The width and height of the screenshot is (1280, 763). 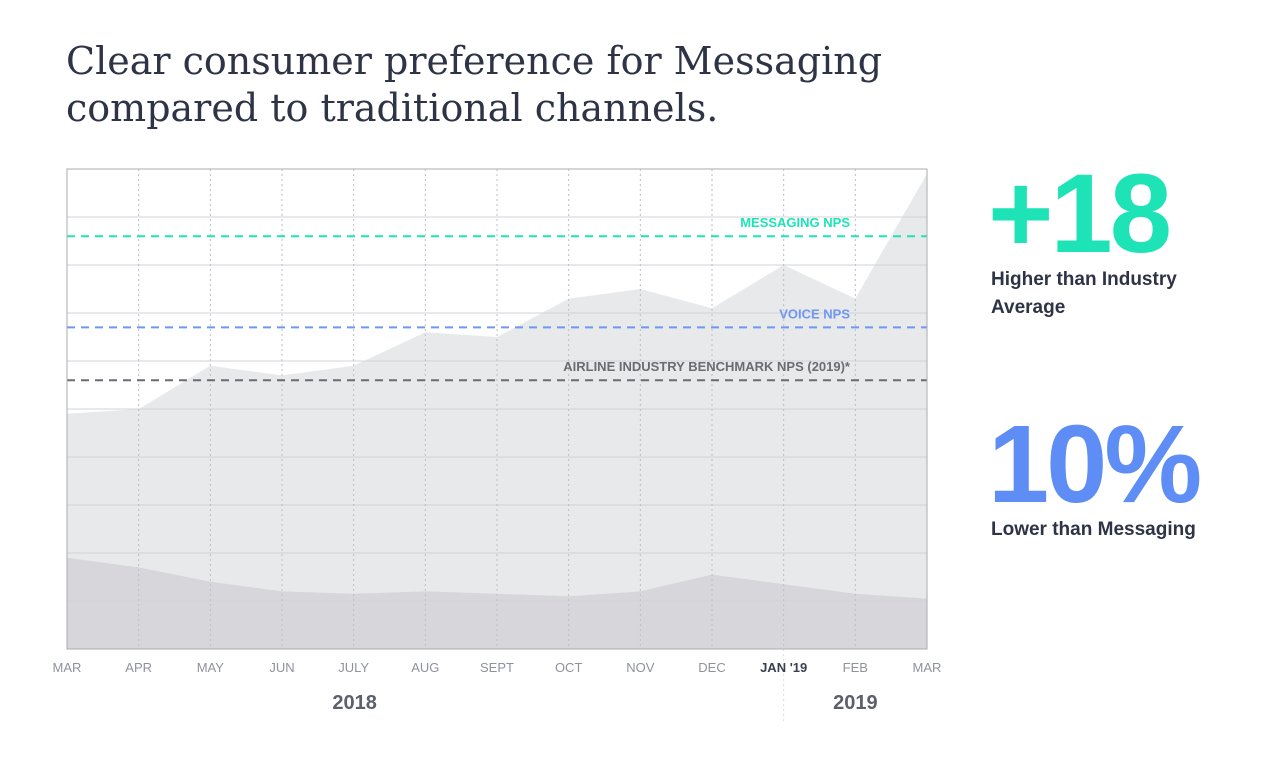 What do you see at coordinates (814, 313) in the screenshot?
I see `reference-label-2: VOICE NPS` at bounding box center [814, 313].